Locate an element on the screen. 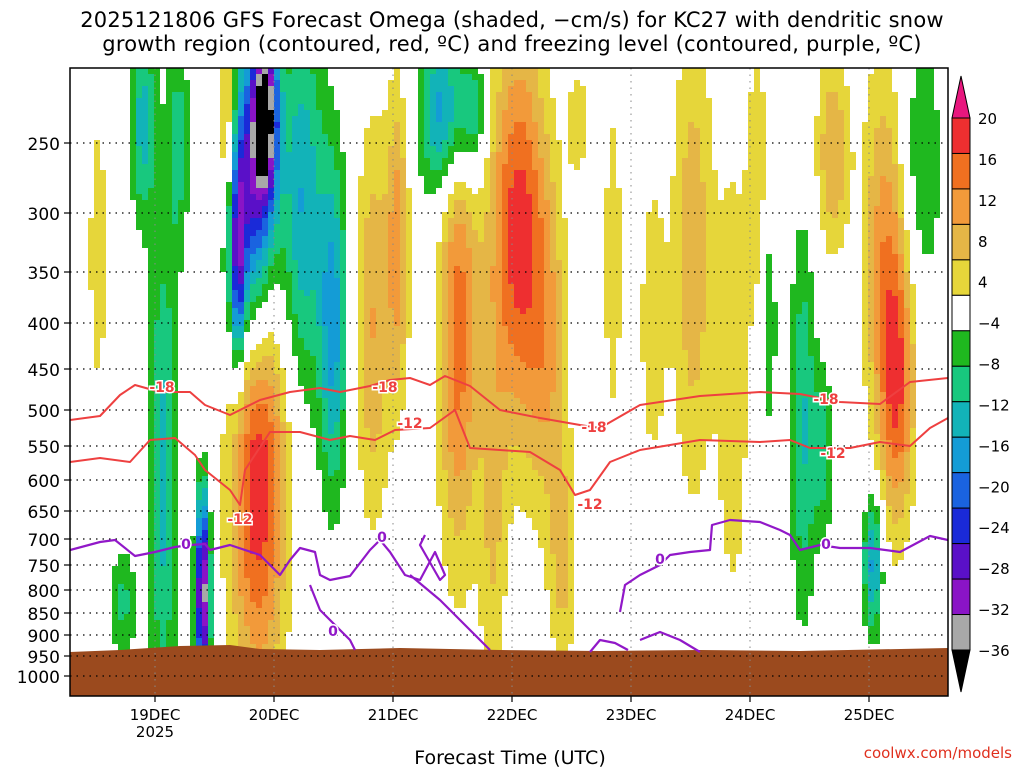 The width and height of the screenshot is (1024, 768). colorbar-label: 4 is located at coordinates (983, 283).